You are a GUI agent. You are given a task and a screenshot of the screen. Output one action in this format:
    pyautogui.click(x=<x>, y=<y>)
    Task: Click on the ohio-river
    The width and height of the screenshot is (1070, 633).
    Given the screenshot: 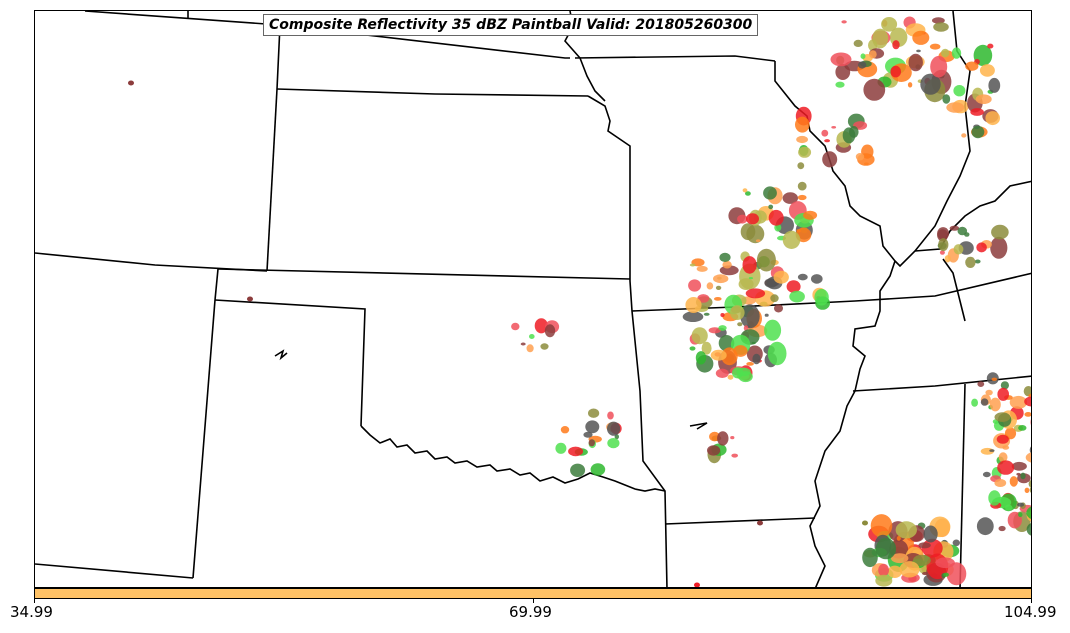 What is the action you would take?
    pyautogui.click(x=972, y=216)
    